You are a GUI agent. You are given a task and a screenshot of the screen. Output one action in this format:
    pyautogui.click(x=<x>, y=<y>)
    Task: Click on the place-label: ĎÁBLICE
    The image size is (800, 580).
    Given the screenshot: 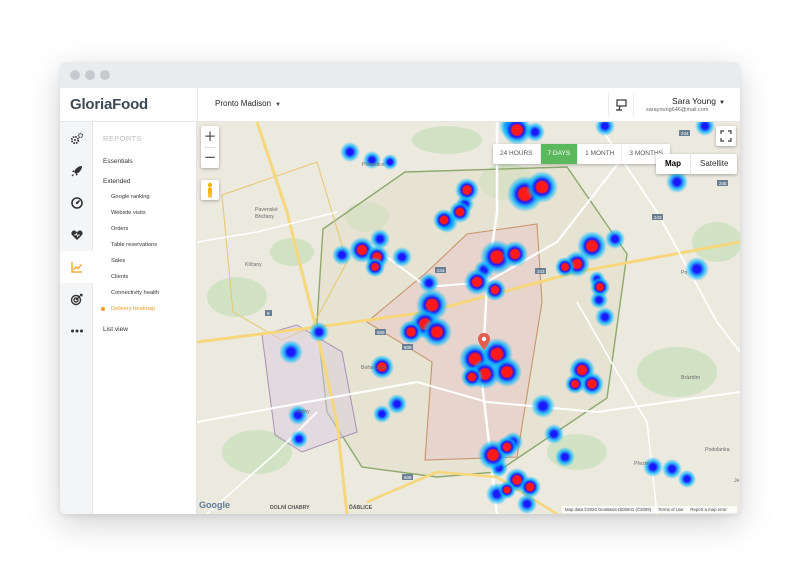 What is the action you would take?
    pyautogui.click(x=361, y=508)
    